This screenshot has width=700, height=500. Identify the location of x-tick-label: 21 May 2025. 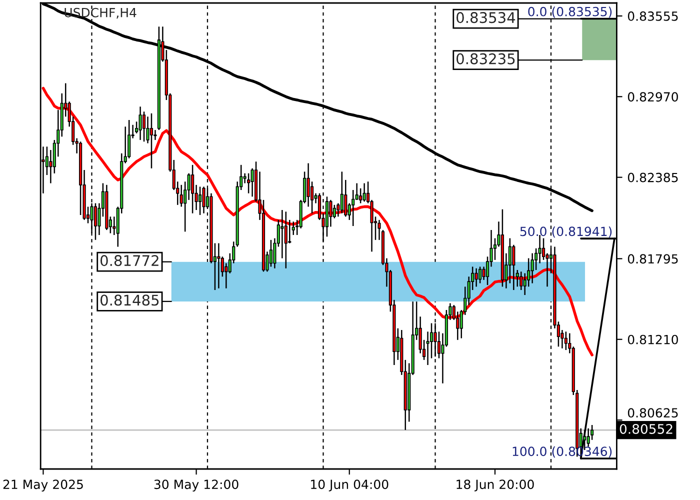
(43, 486).